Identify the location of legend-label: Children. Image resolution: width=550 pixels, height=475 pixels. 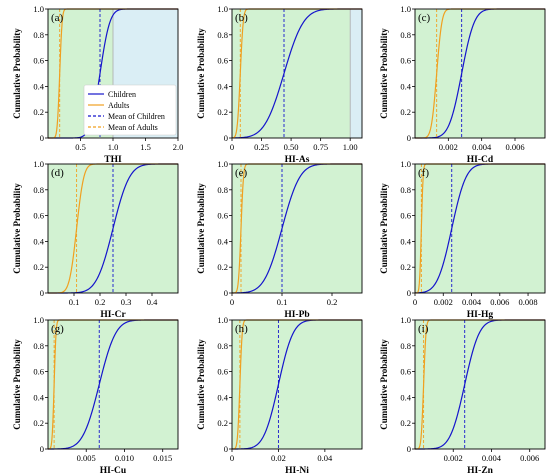
(122, 94).